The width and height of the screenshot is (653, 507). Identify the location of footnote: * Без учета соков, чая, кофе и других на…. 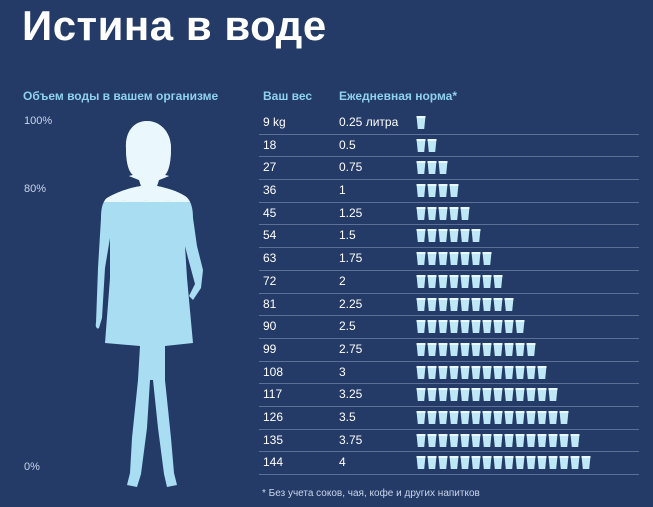
(371, 493).